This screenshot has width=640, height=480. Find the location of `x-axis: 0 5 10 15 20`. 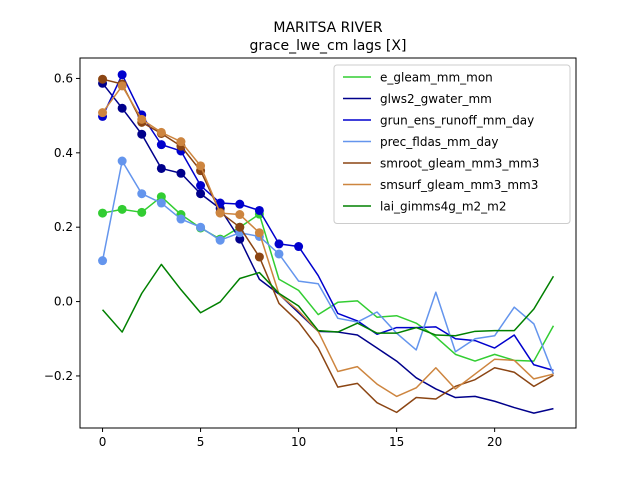

x-axis: 0 5 10 15 20 is located at coordinates (300, 438).